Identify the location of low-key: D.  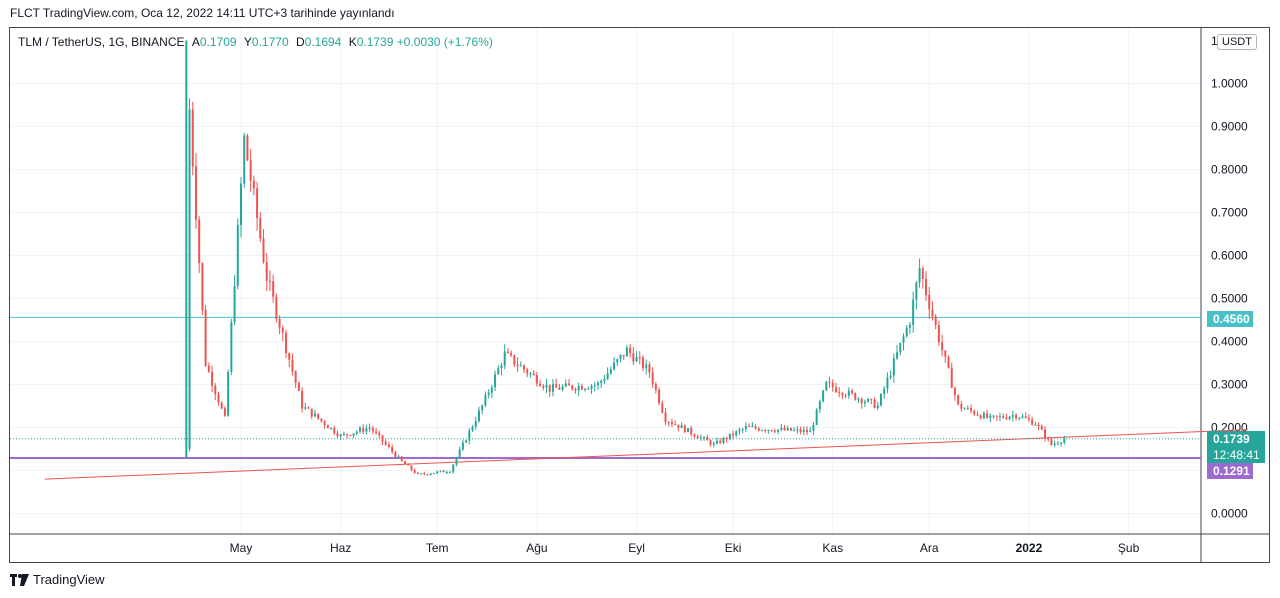
(300, 42).